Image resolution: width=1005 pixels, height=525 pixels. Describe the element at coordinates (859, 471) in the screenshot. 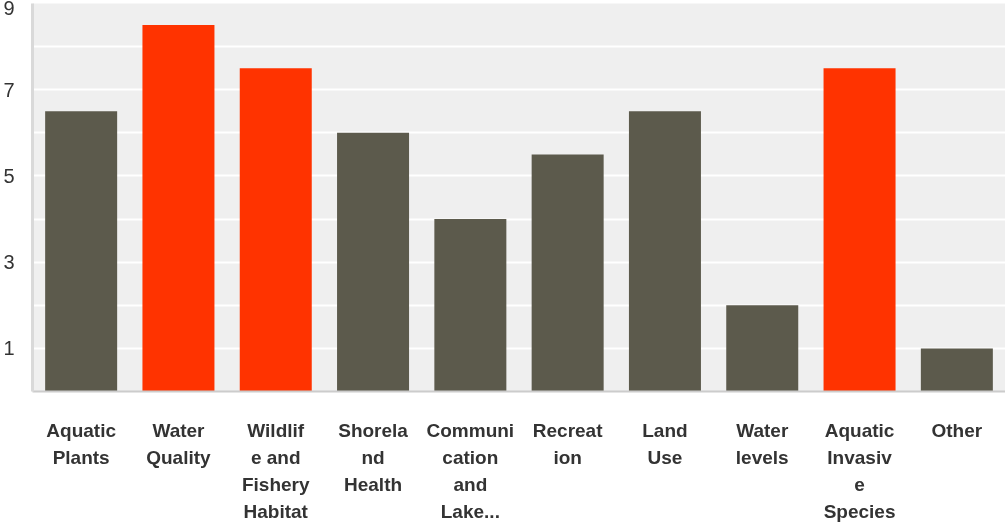

I see `x-tick-label: Aquatic Invasive Species` at that location.